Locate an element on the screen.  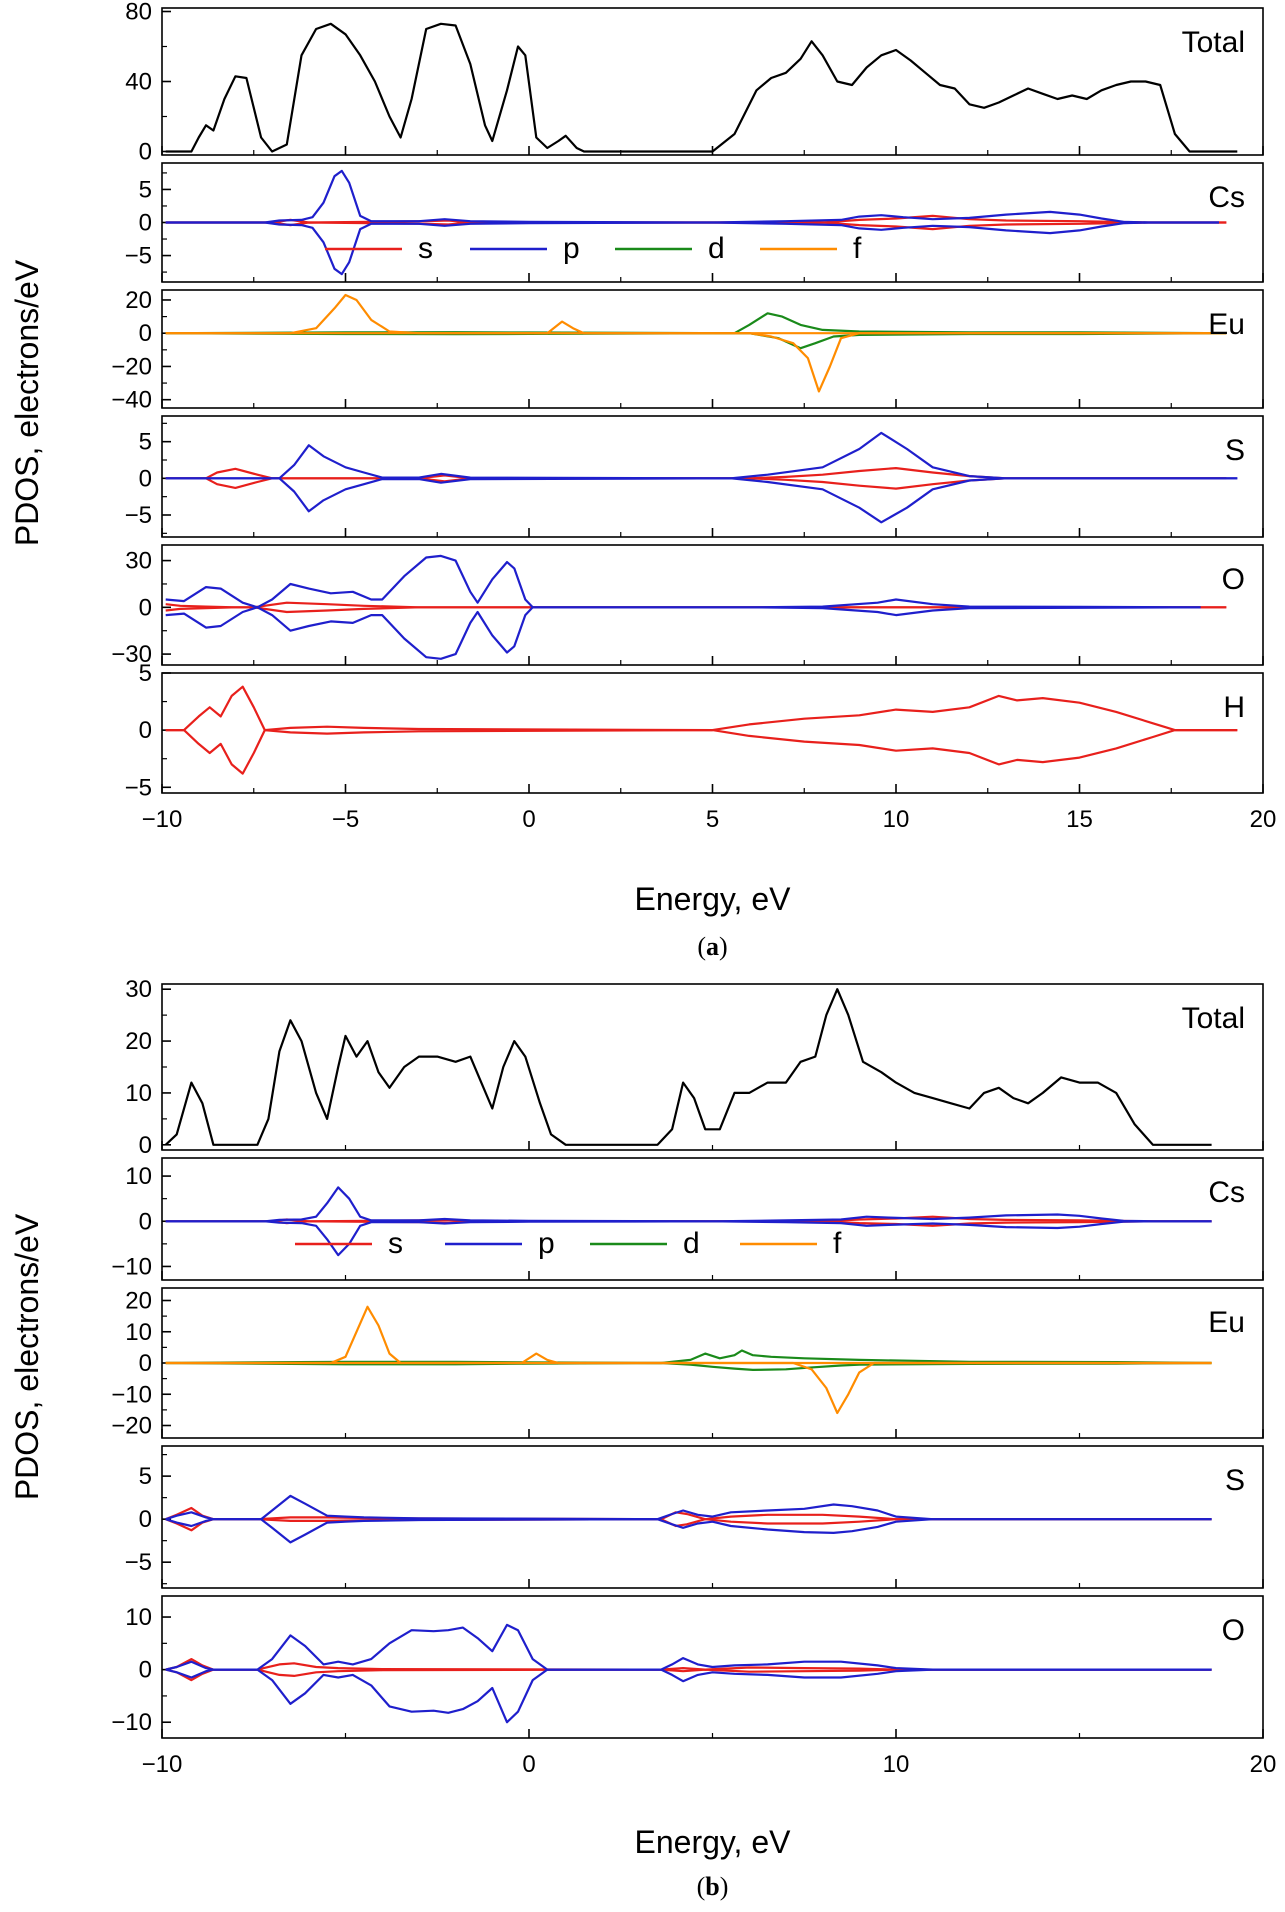
panel-s: −5 0 5 S is located at coordinates (694, 476).